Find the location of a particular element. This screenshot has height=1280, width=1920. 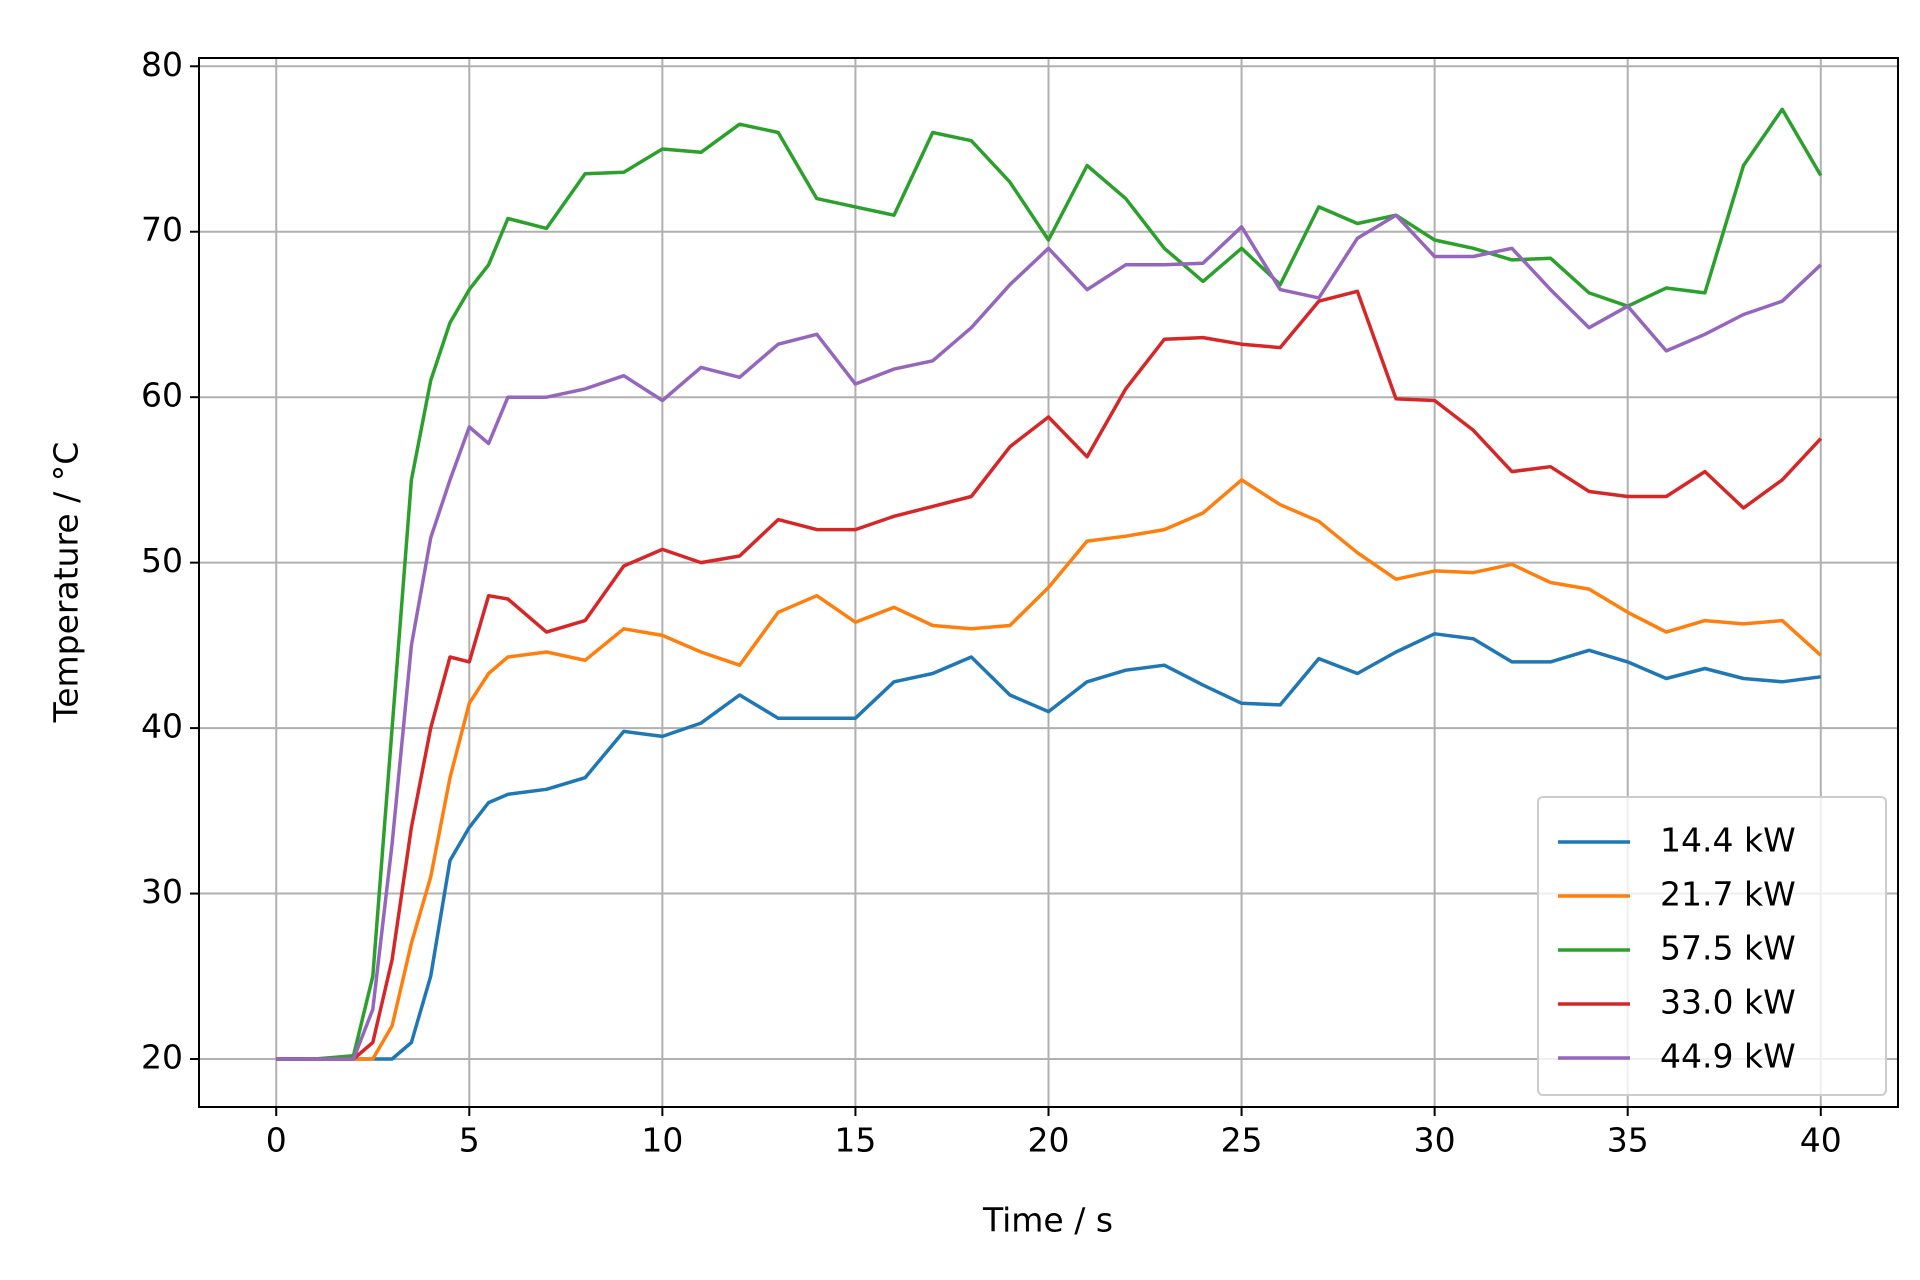

y-tick-label: 30 is located at coordinates (162, 891).